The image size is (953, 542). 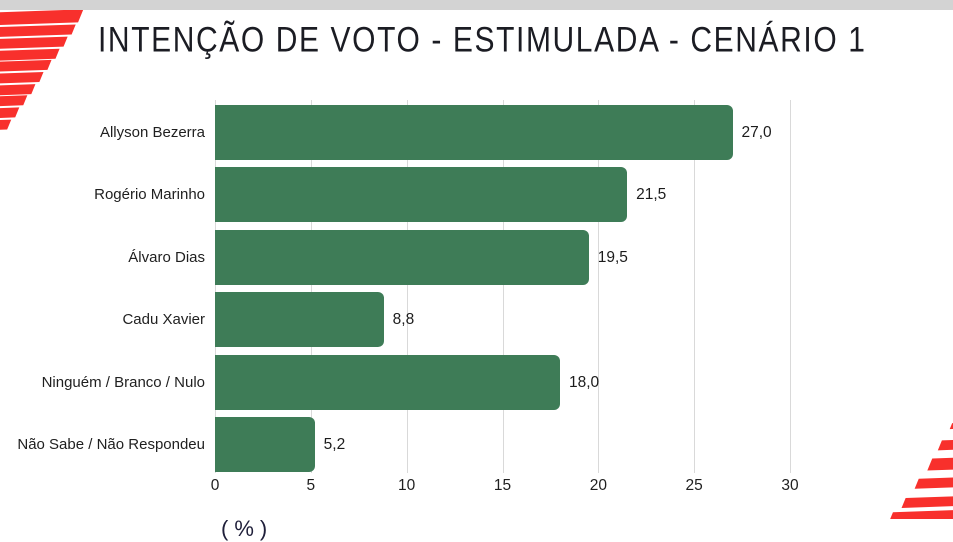 What do you see at coordinates (407, 485) in the screenshot?
I see `x-tick-label: 10` at bounding box center [407, 485].